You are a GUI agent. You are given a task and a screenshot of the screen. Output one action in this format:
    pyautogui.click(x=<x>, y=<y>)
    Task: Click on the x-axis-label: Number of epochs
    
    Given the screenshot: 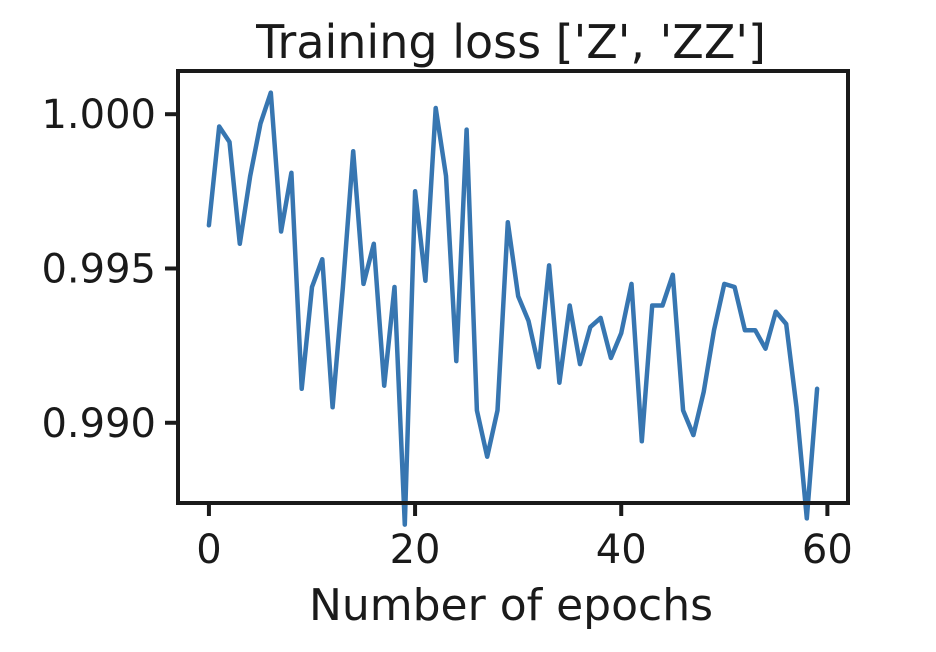 What is the action you would take?
    pyautogui.click(x=511, y=605)
    